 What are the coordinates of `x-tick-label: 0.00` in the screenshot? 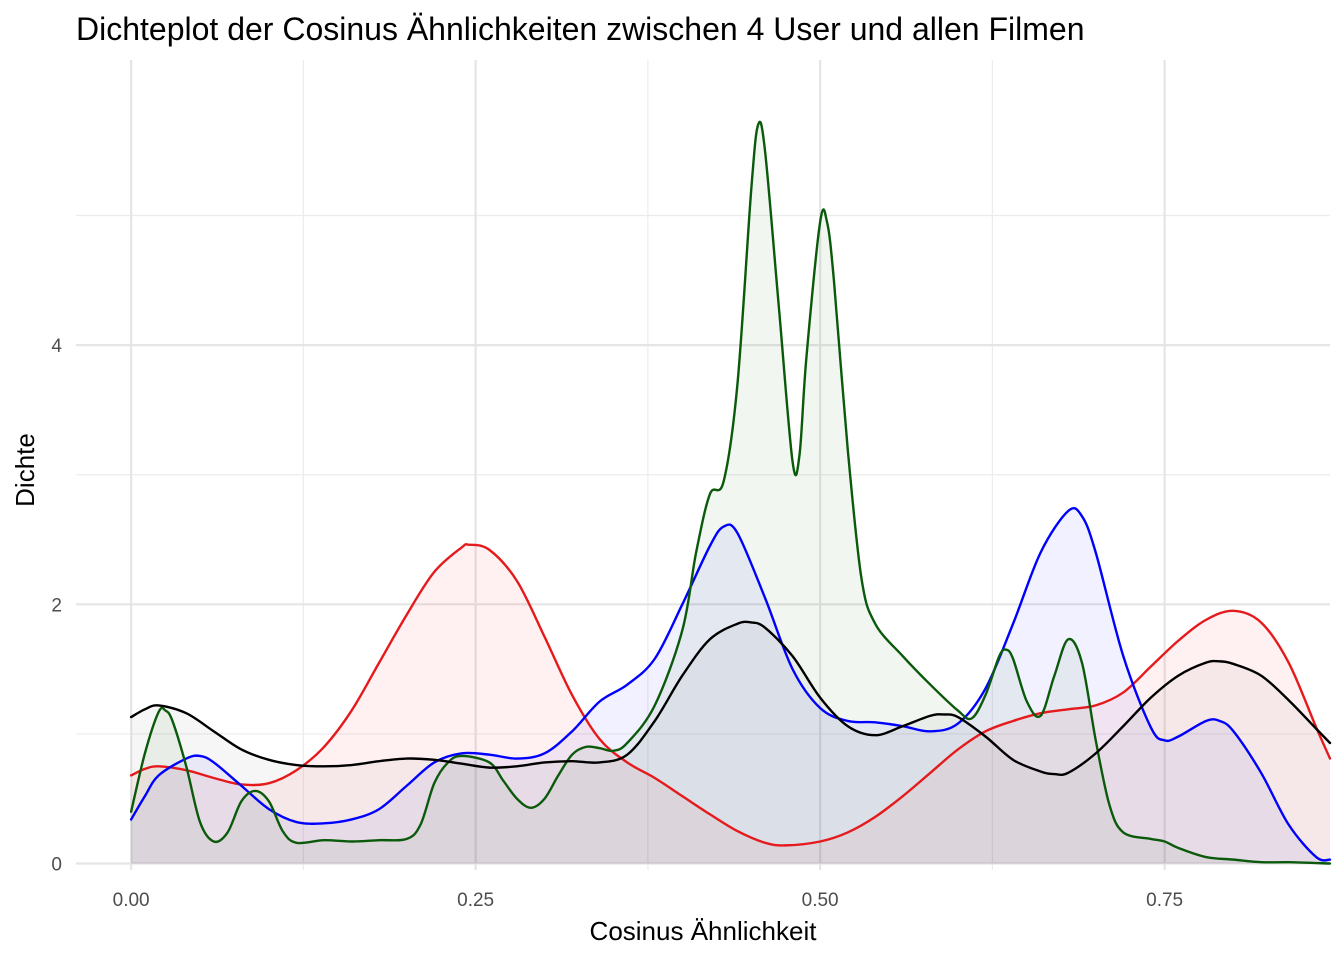 It's located at (131, 900).